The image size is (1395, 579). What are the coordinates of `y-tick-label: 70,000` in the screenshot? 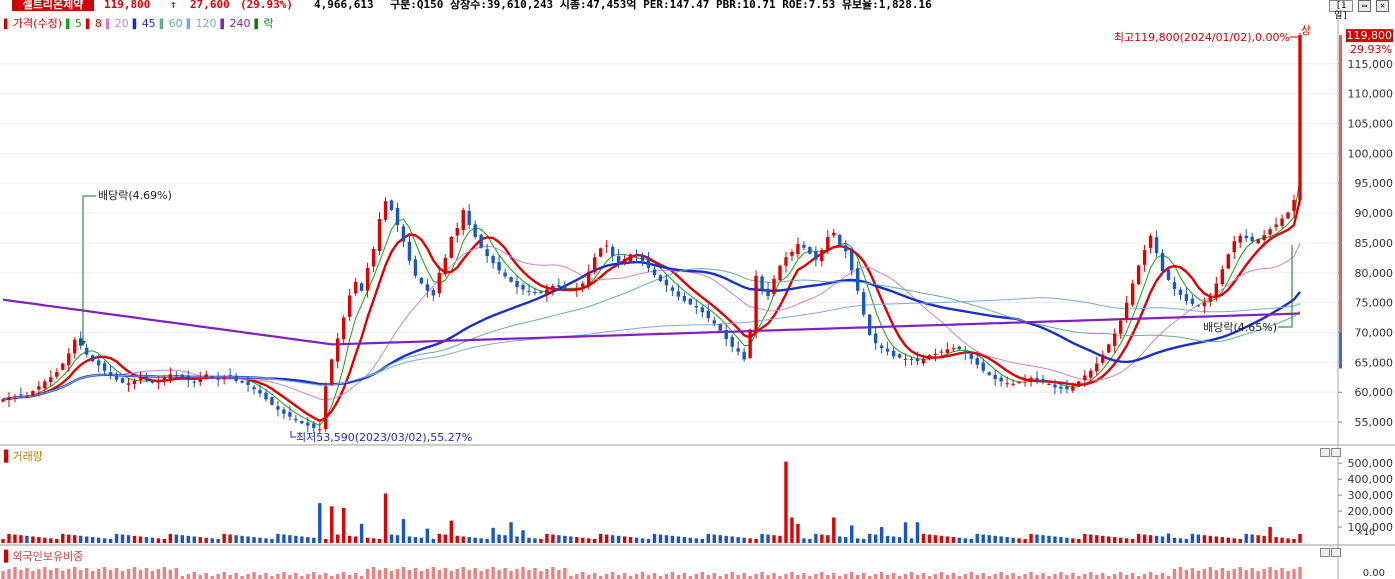 It's located at (1374, 333).